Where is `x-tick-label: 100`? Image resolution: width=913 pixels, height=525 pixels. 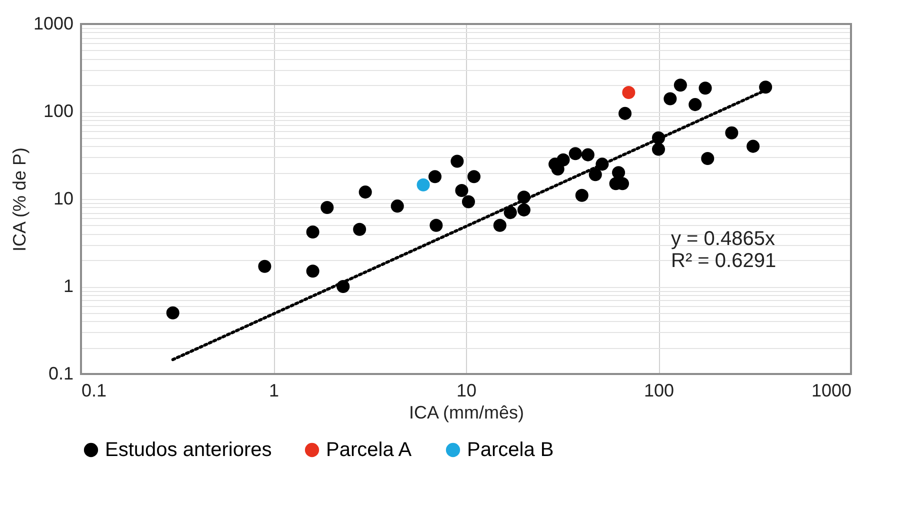 x-tick-label: 100 is located at coordinates (659, 390).